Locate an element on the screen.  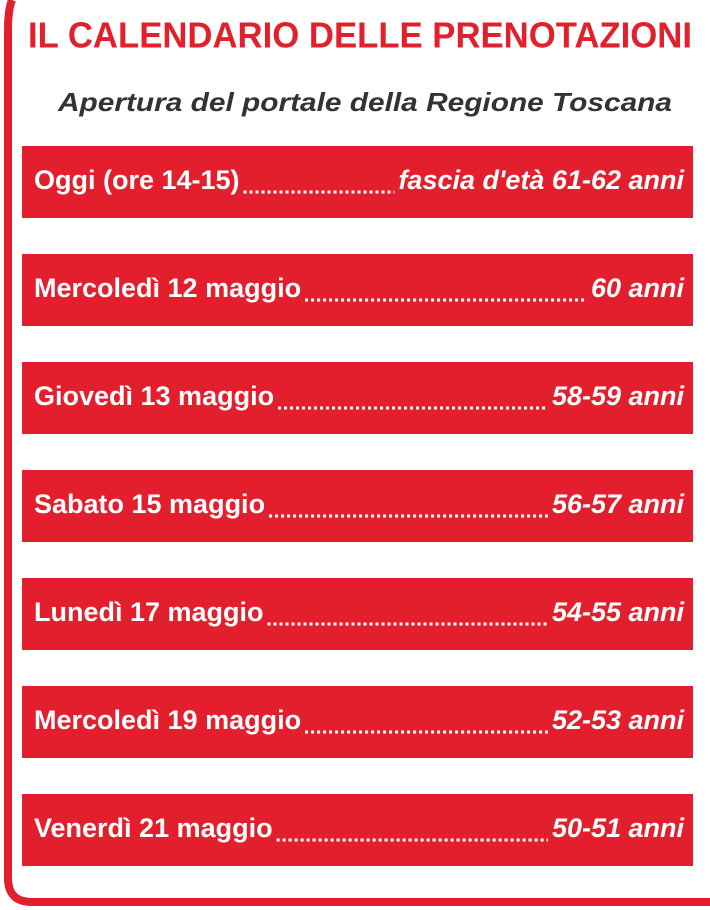
title: IL CALENDARIO DELLE PRENOTAZIONI is located at coordinates (360, 35).